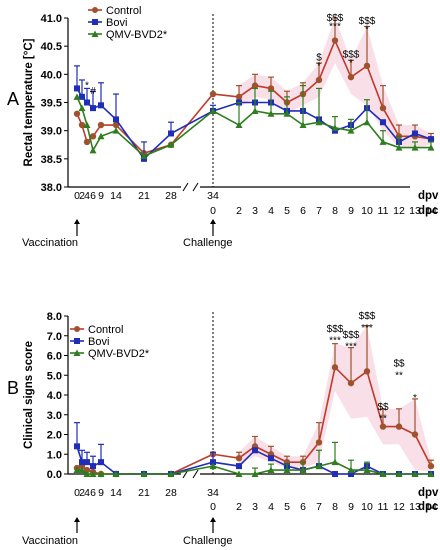 The image size is (440, 550). Describe the element at coordinates (54, 317) in the screenshot. I see `y-tick-label: 8.0` at that location.